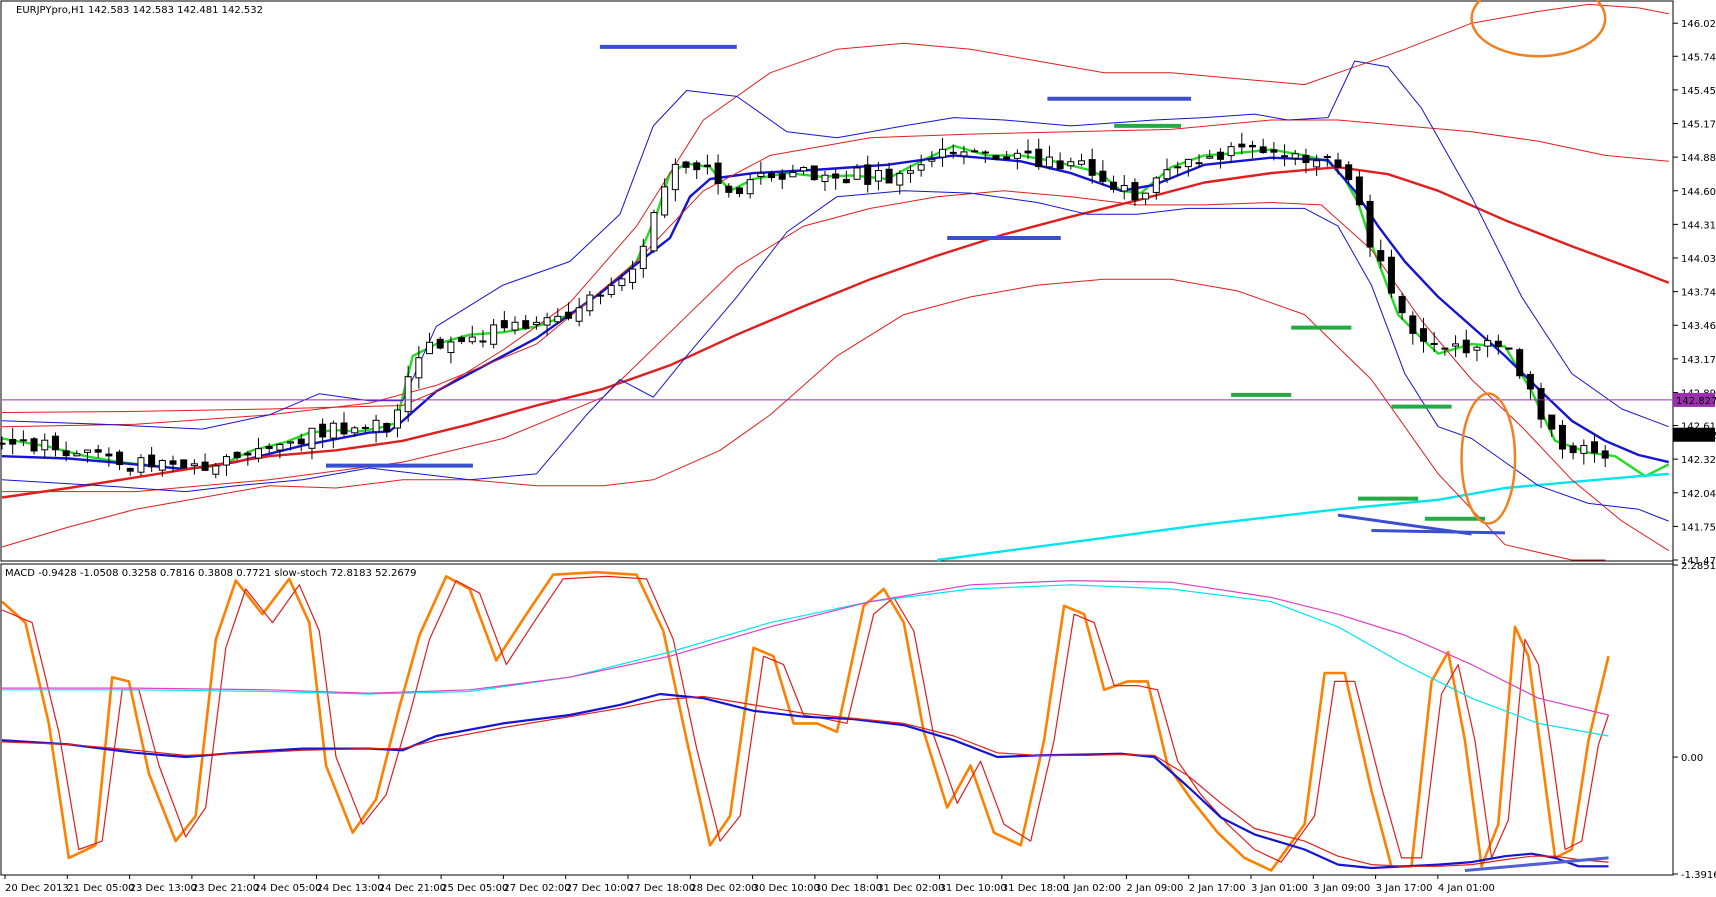 Image resolution: width=1716 pixels, height=897 pixels. I want to click on indicator-tick-label: 0.00, so click(1692, 758).